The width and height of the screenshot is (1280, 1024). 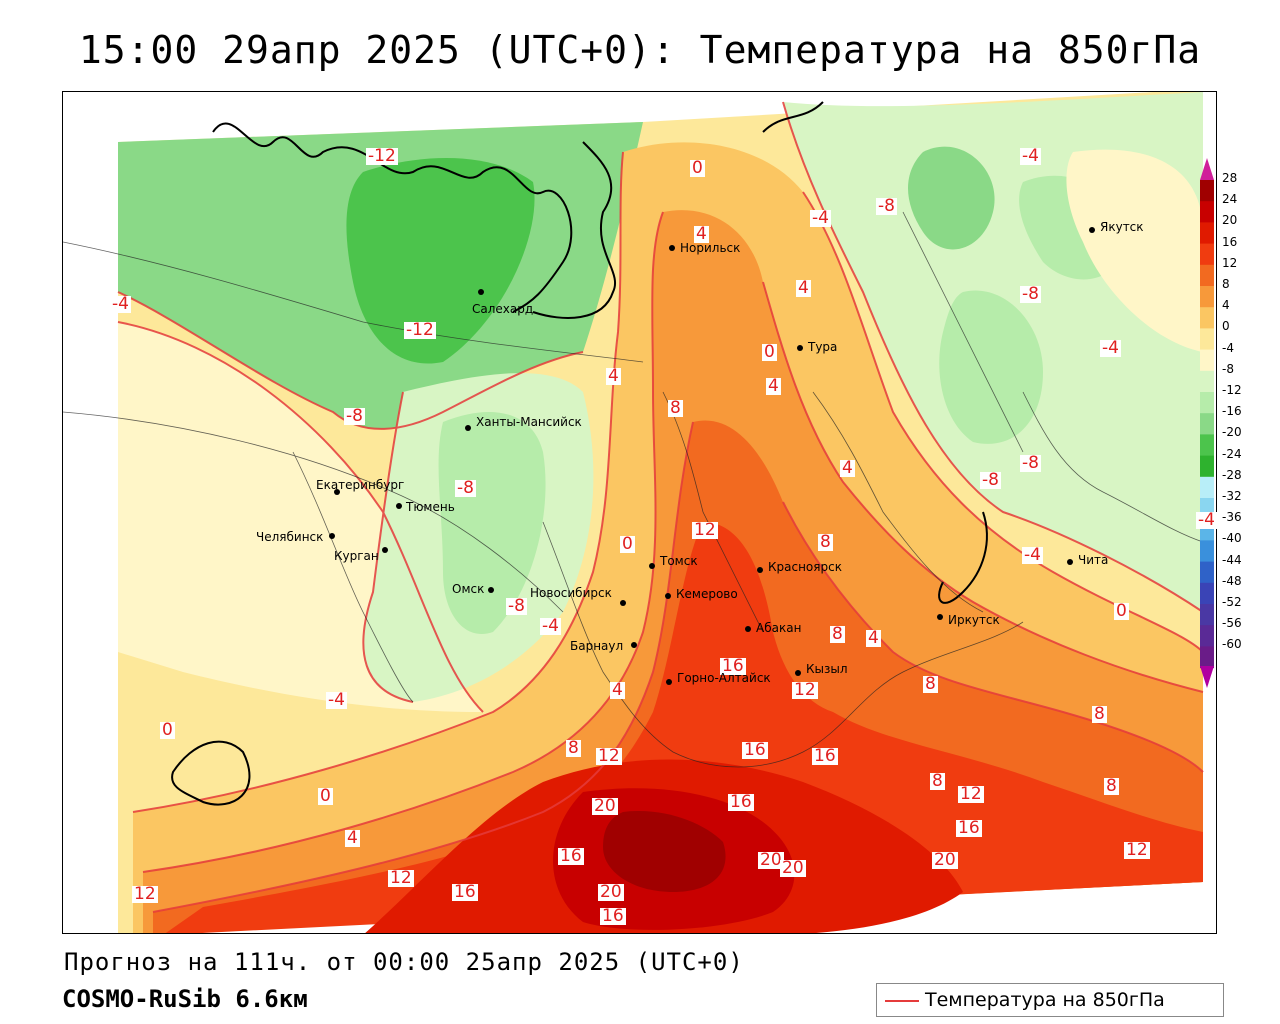 I want to click on legend-box: Температура на 850гПа, so click(x=1050, y=1000).